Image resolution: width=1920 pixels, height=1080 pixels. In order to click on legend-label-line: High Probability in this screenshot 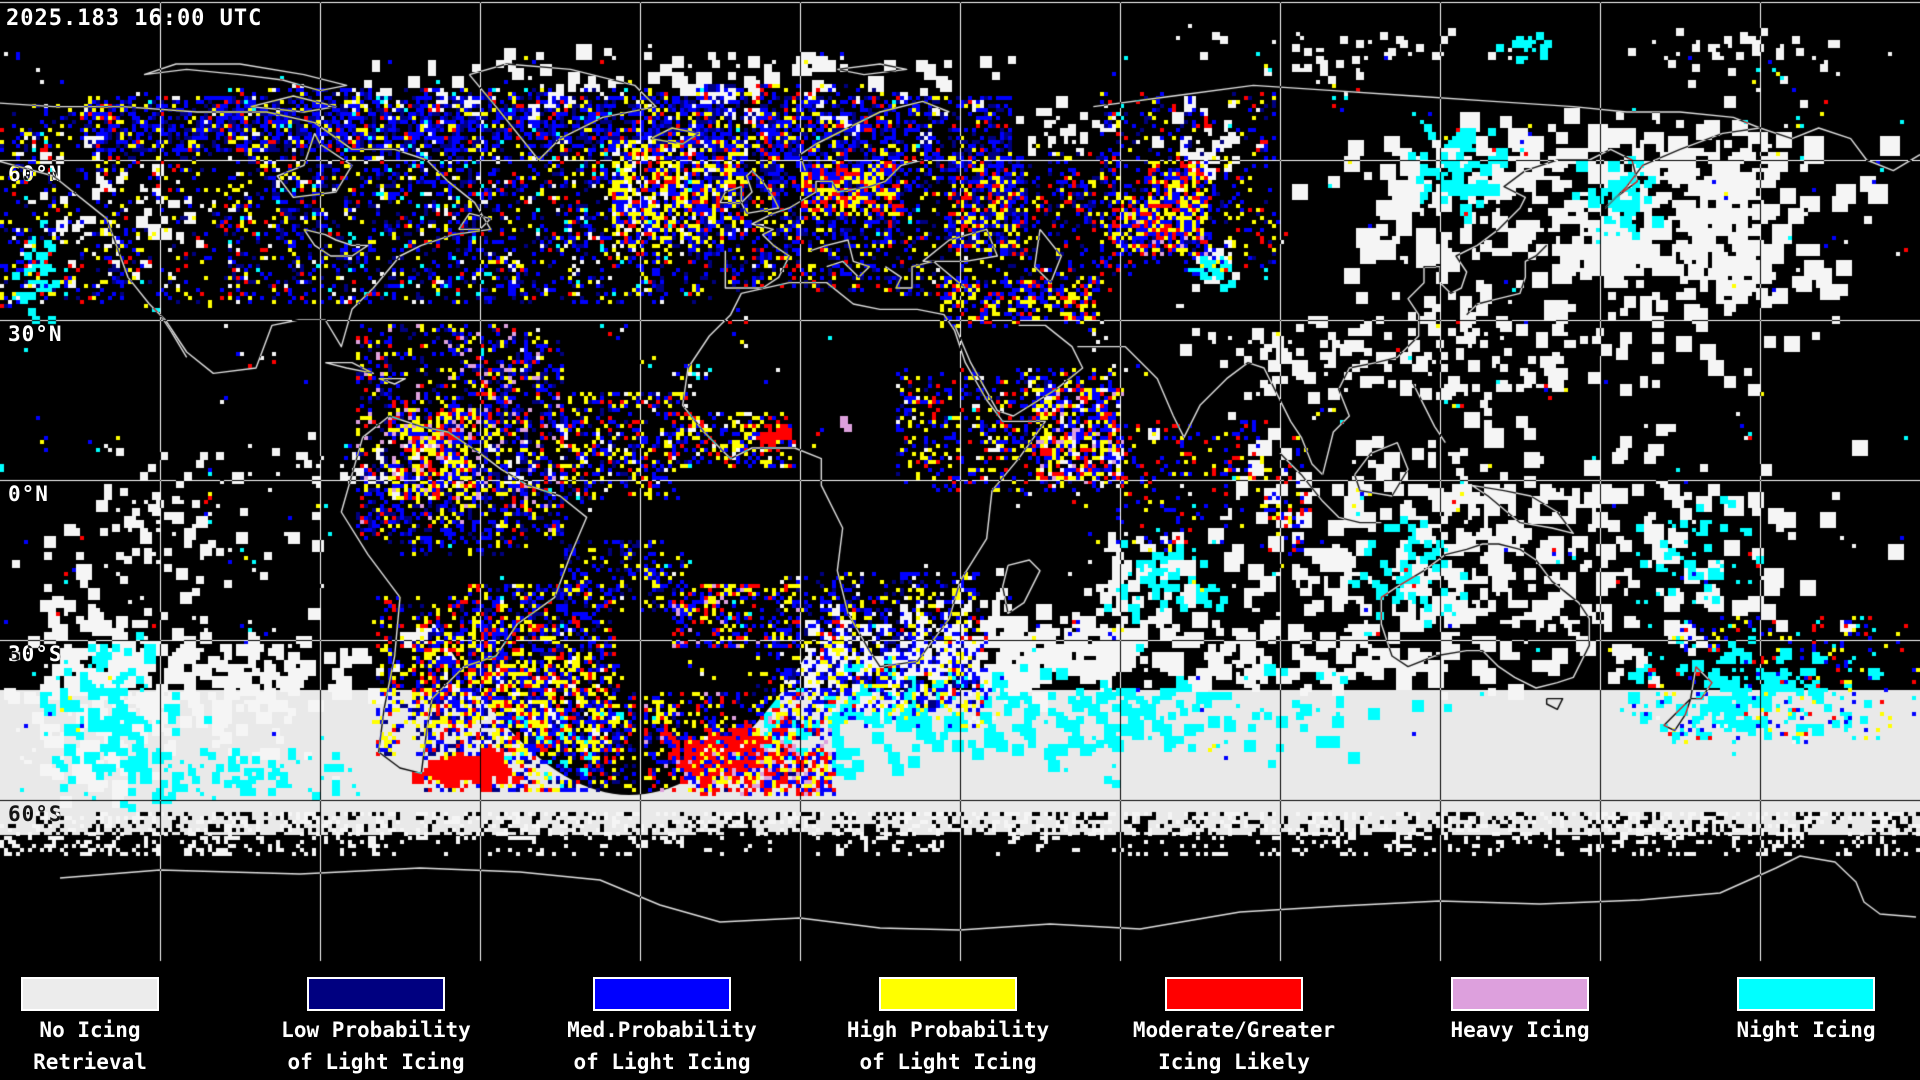, I will do `click(948, 1030)`.